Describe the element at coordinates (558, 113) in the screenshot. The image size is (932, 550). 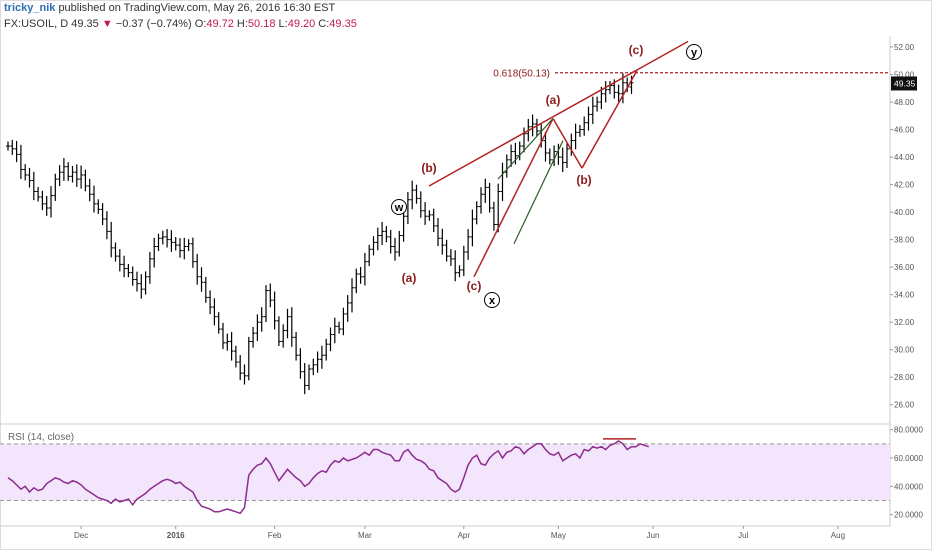
I see `upper-trendline` at that location.